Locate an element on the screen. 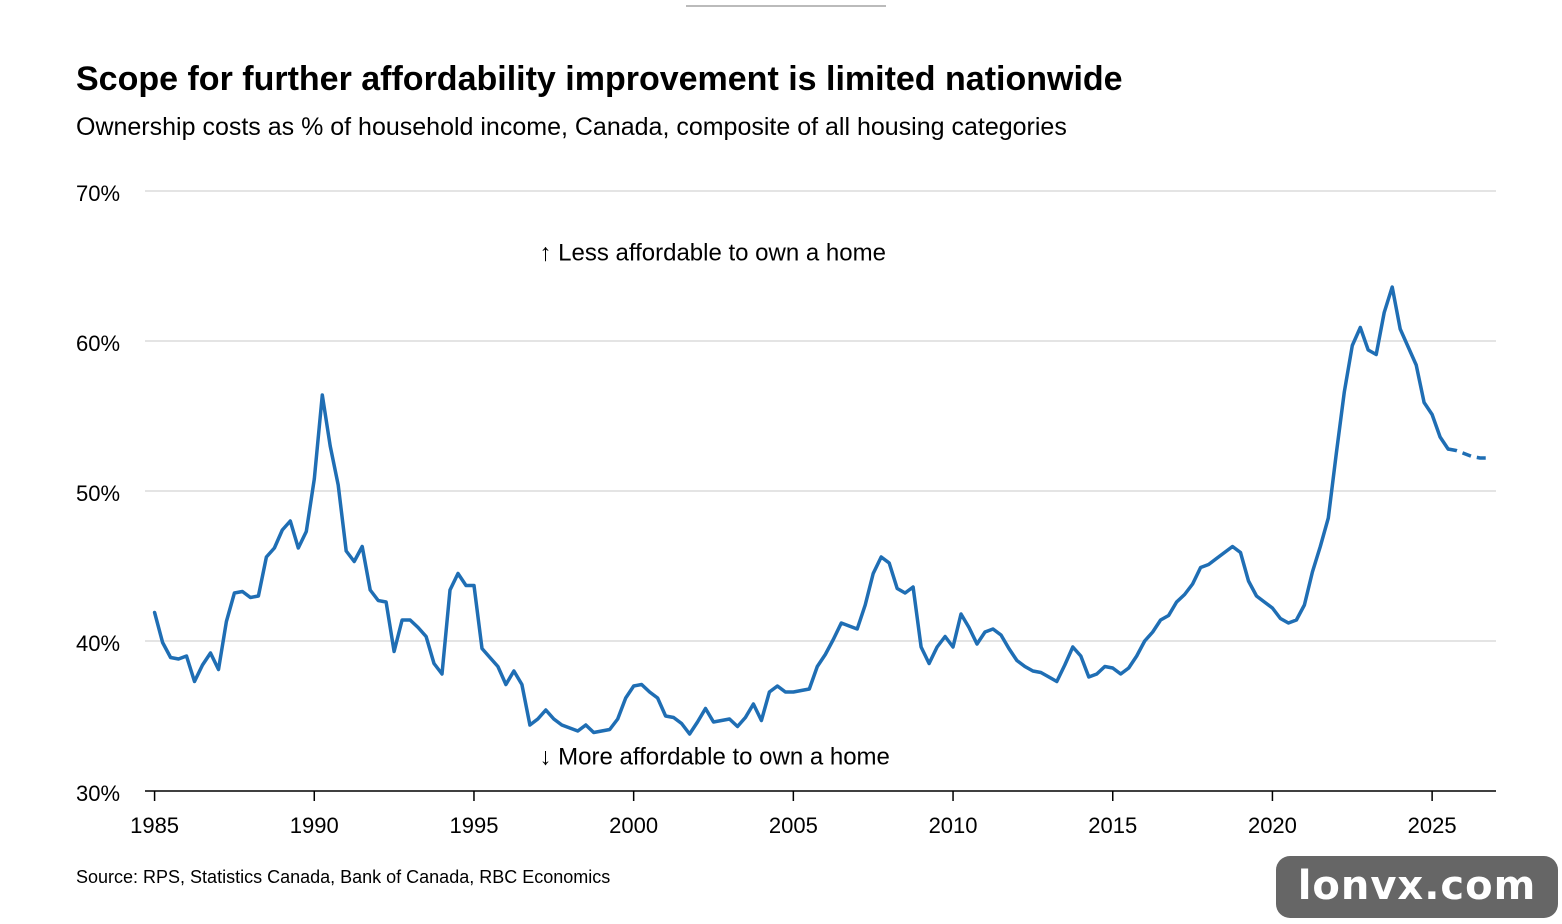 The width and height of the screenshot is (1562, 924). x-tick-label-1990: 1990 is located at coordinates (314, 825).